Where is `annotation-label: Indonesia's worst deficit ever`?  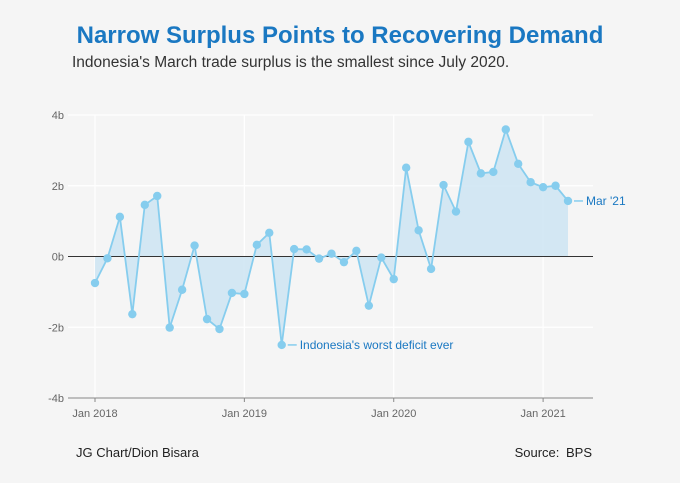
annotation-label: Indonesia's worst deficit ever is located at coordinates (377, 345).